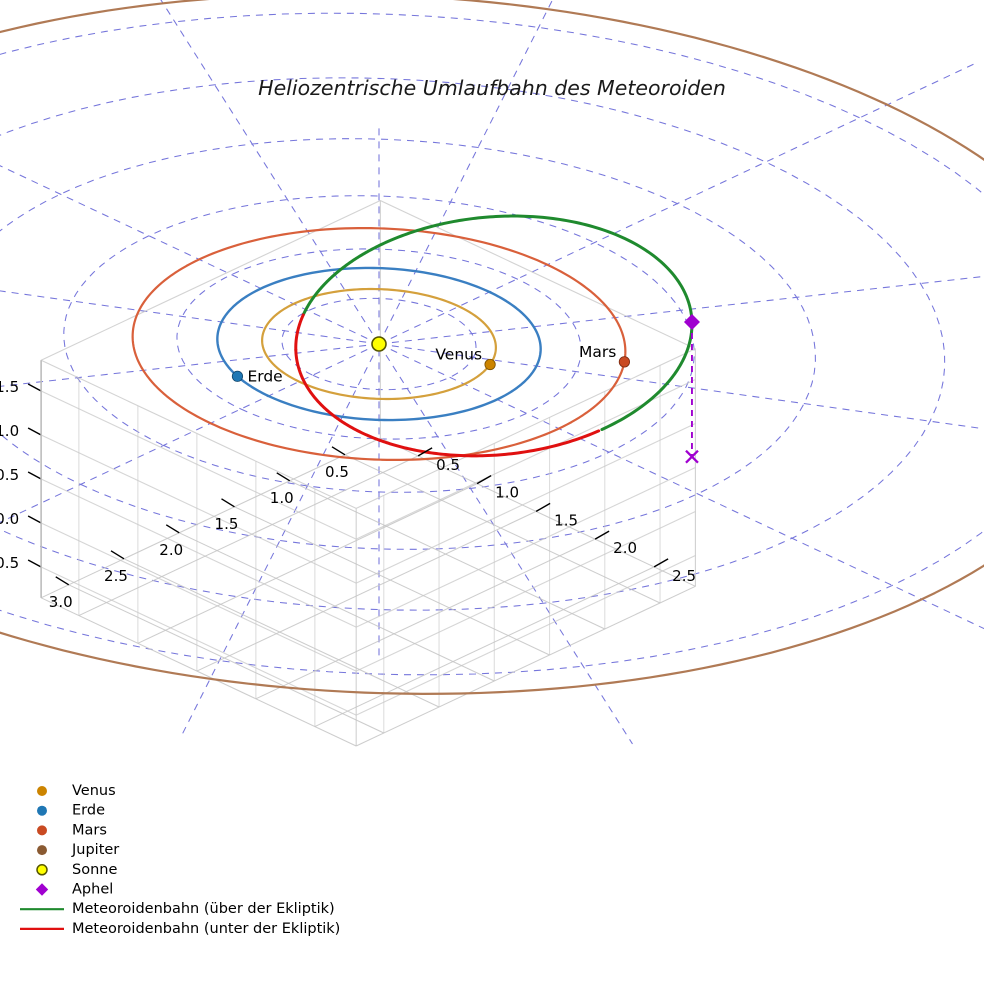  I want to click on marker-sonne, so click(379, 344).